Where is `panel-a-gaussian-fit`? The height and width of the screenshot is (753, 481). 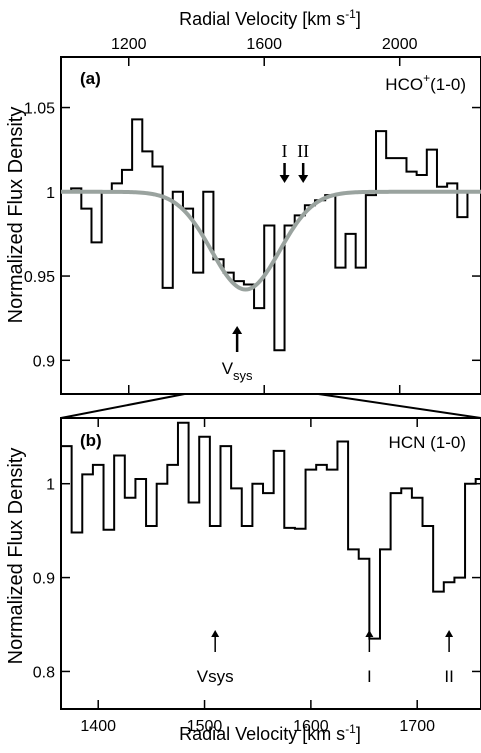
panel-a-gaussian-fit is located at coordinates (271, 240).